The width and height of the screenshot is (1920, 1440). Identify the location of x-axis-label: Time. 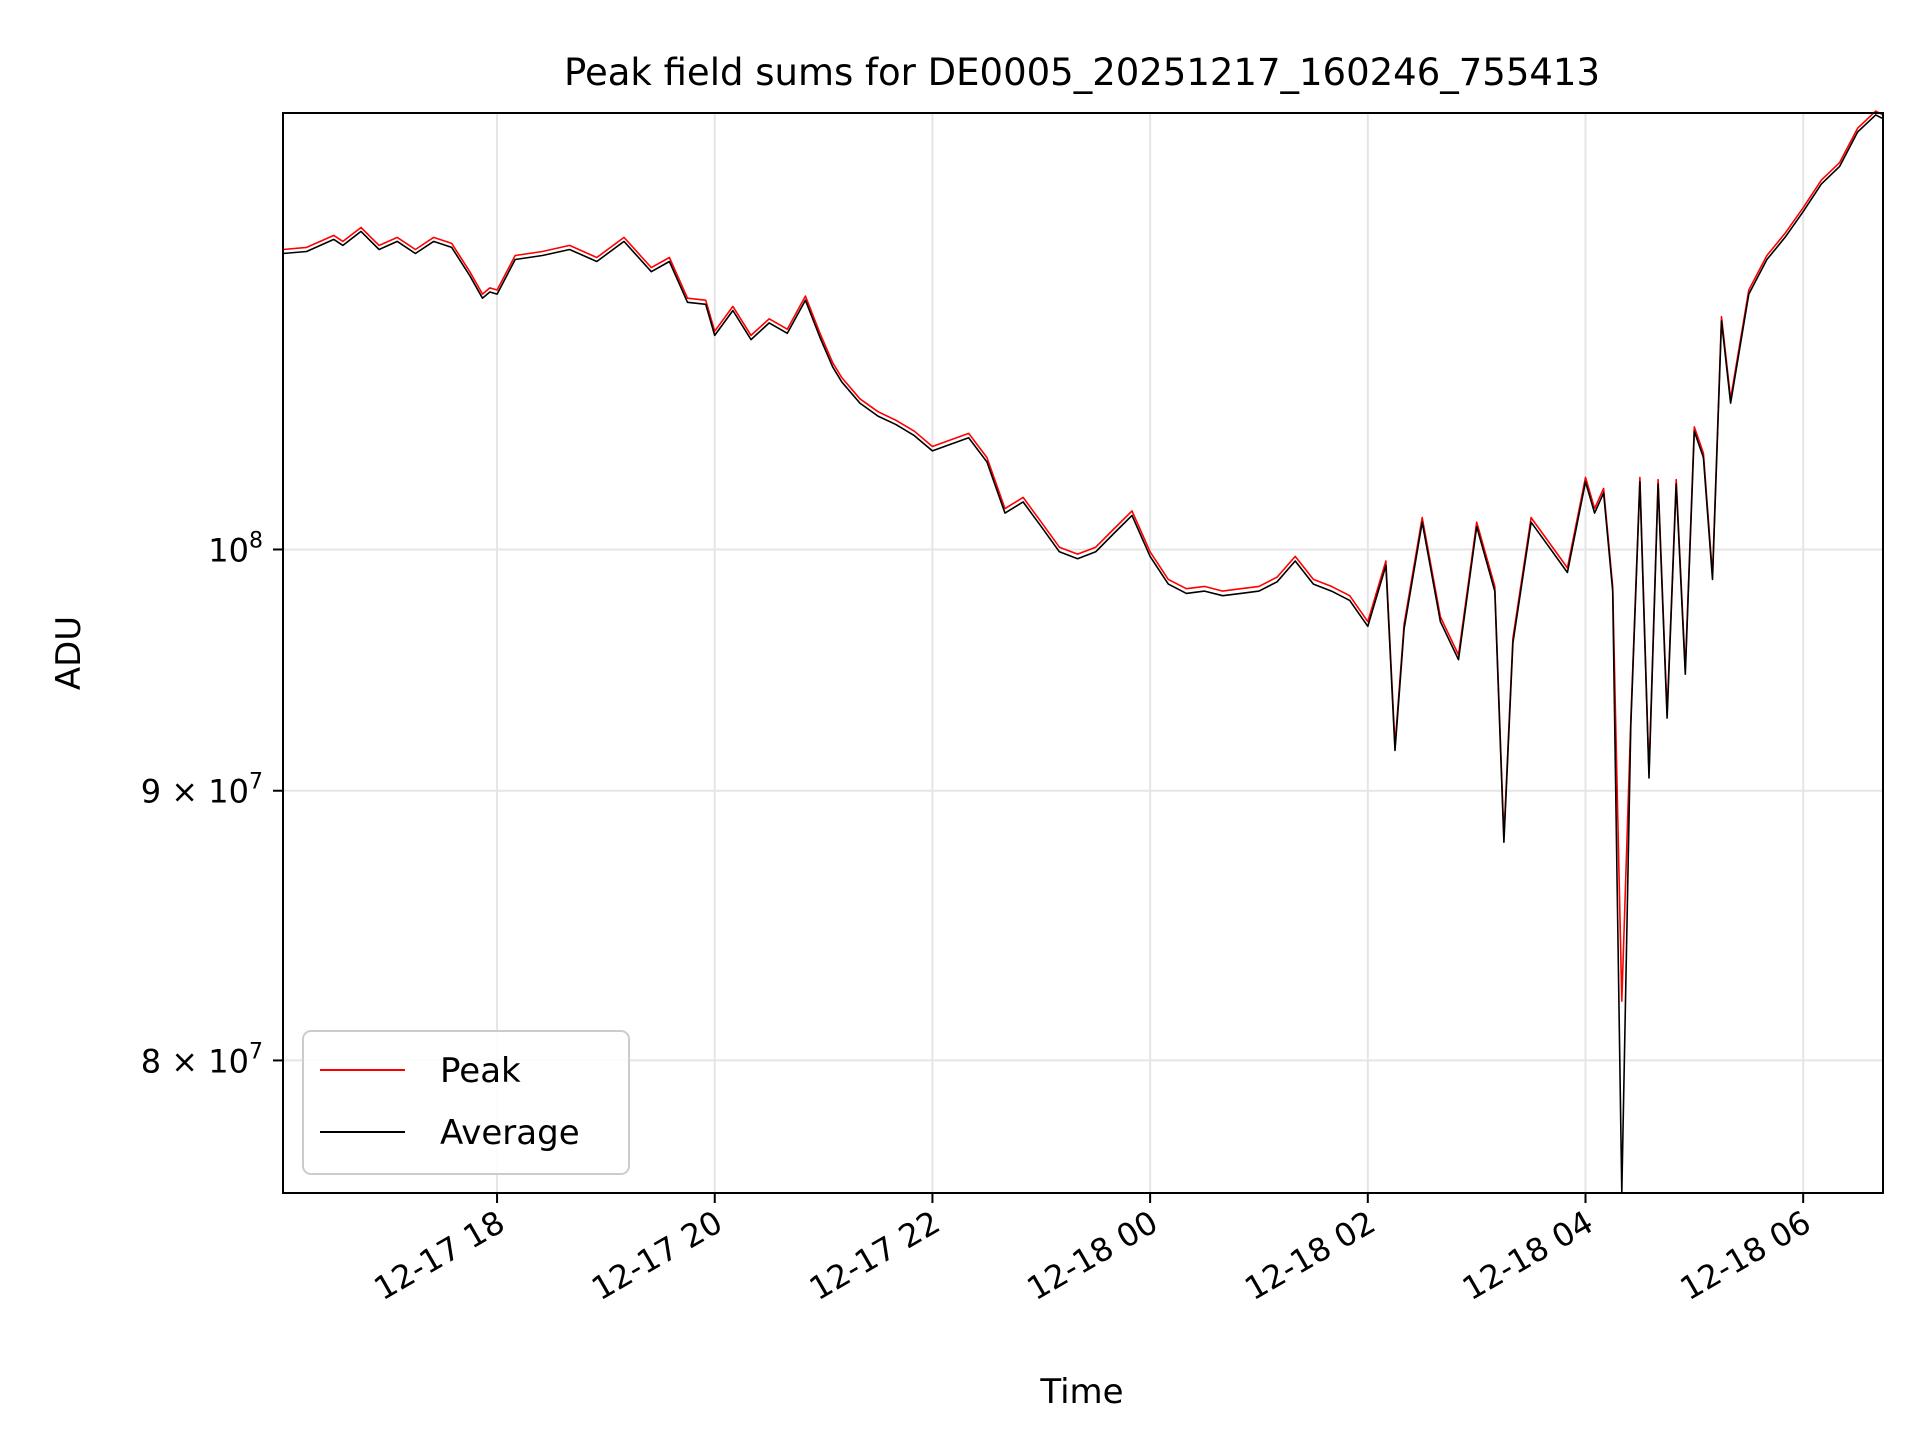
(1081, 1392).